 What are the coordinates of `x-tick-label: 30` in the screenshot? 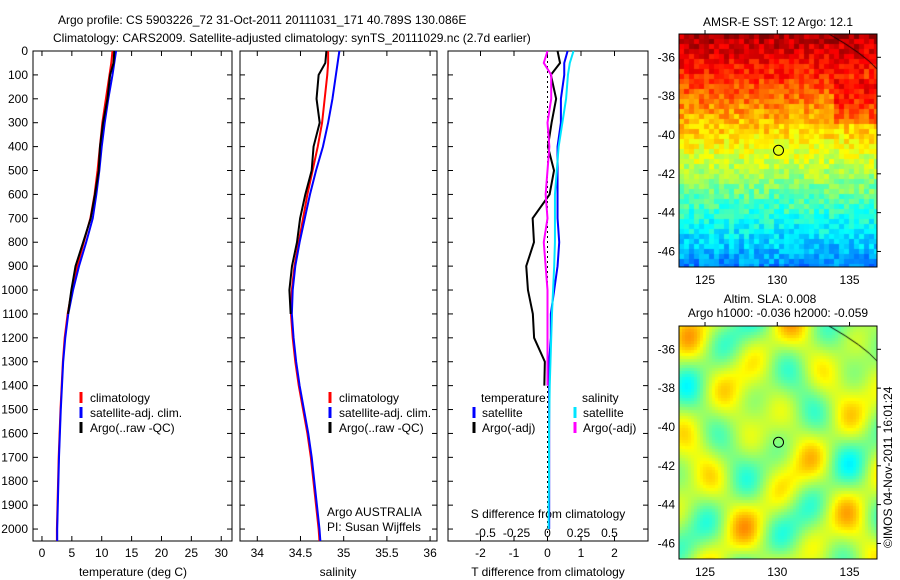 It's located at (222, 553).